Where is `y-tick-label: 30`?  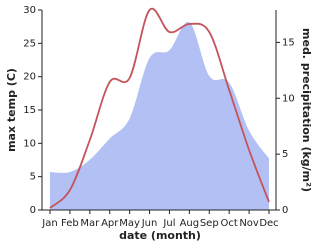 y-tick-label: 30 is located at coordinates (29, 10).